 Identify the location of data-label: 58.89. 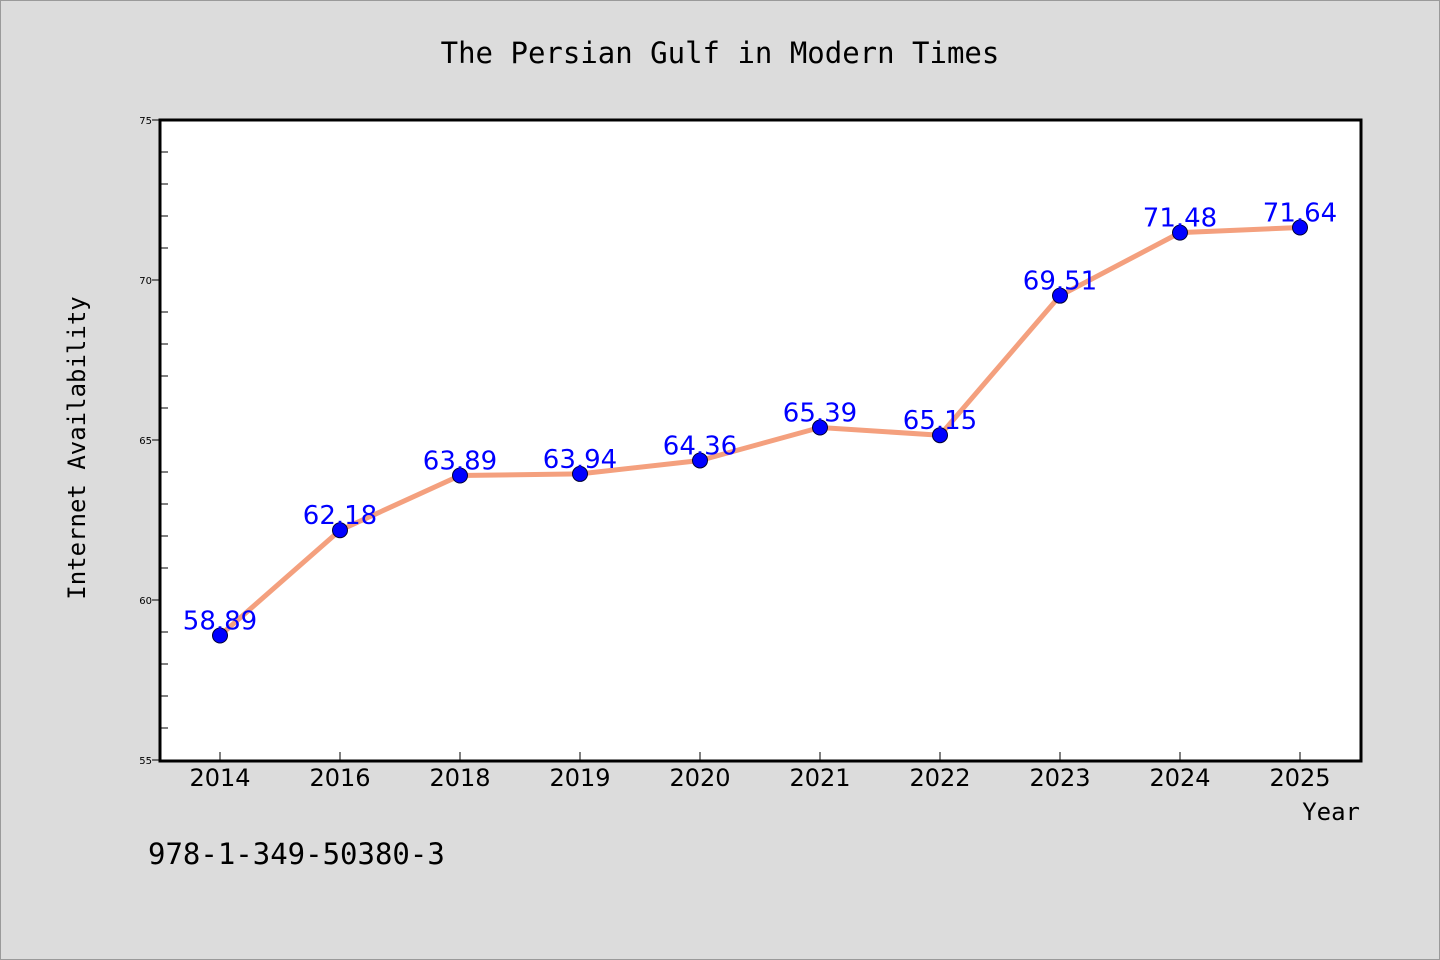
(220, 622).